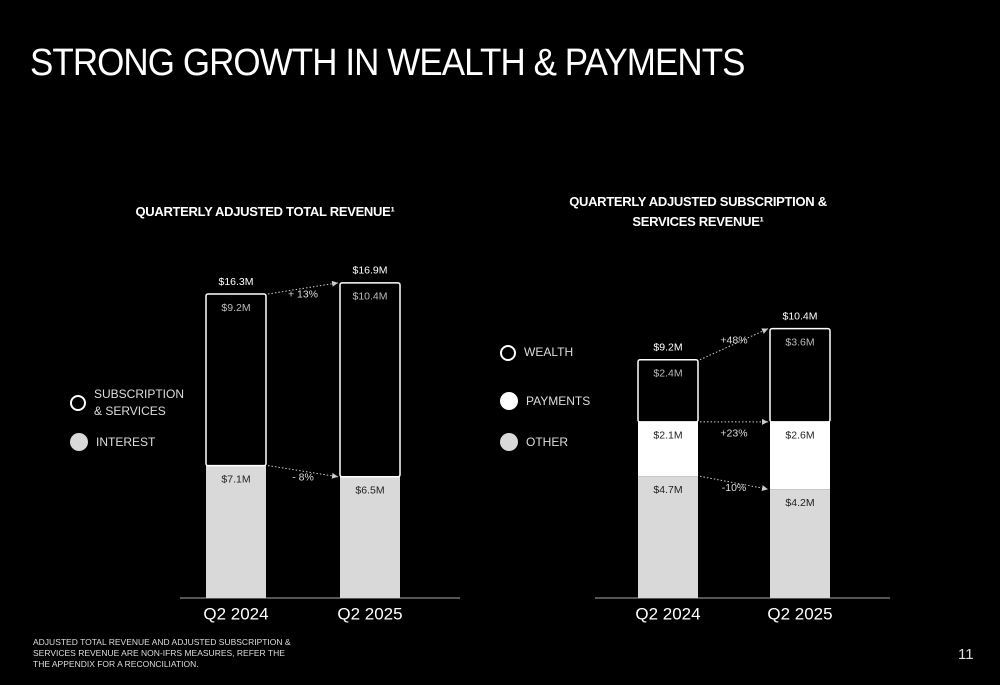 The image size is (1000, 685). Describe the element at coordinates (667, 490) in the screenshot. I see `value-label: $4.7M` at that location.